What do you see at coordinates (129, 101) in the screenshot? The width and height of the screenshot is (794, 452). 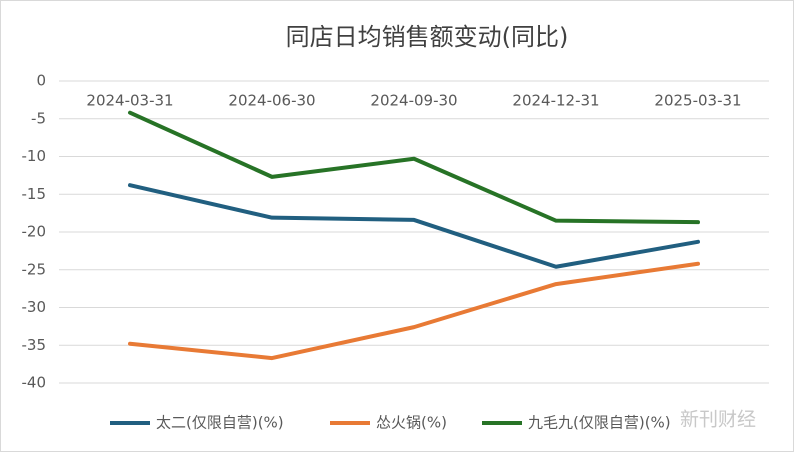 I see `x-tick-label: 2024-03-31` at bounding box center [129, 101].